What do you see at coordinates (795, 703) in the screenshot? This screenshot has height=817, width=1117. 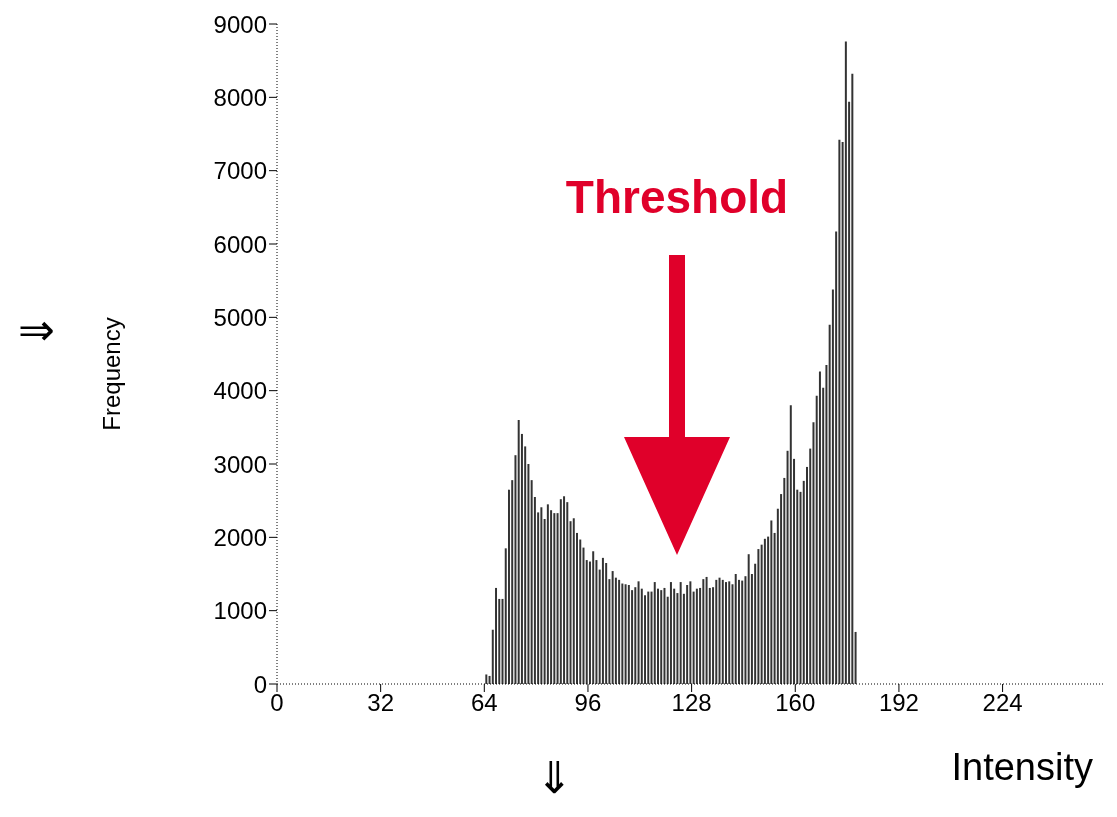 I see `x-tick-label: 160` at bounding box center [795, 703].